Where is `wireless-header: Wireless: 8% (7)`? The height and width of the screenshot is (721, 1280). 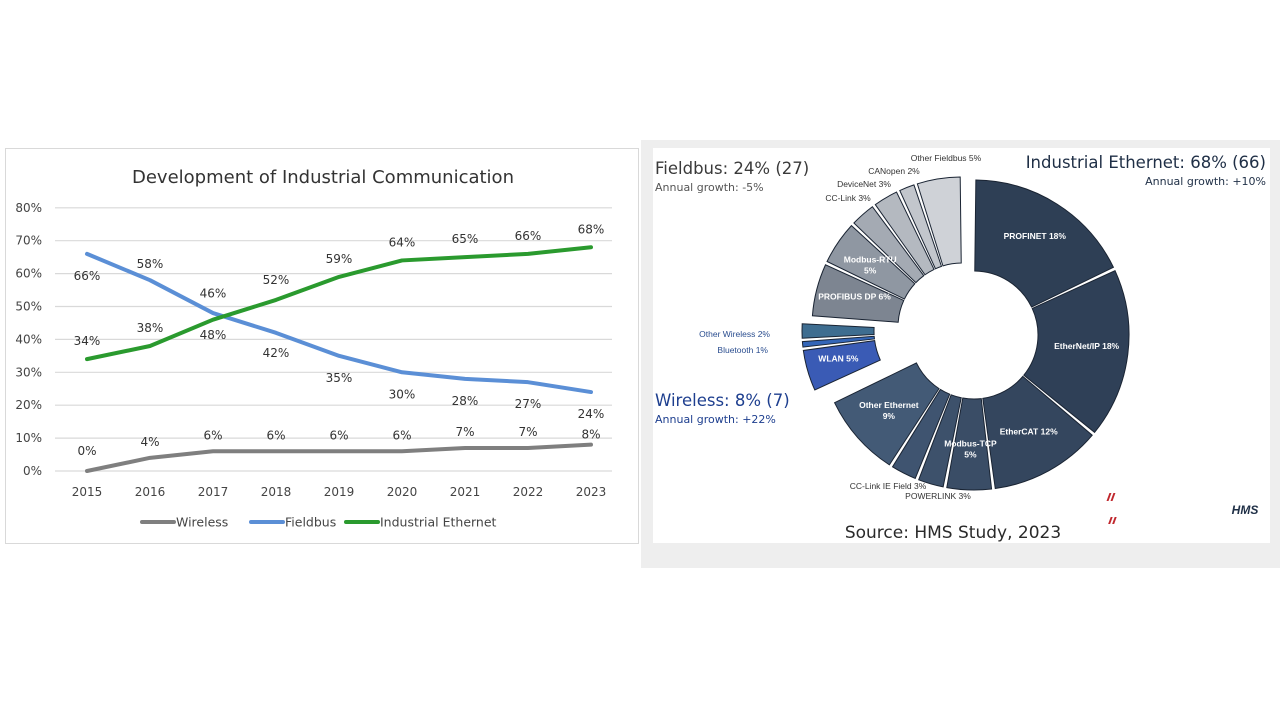 wireless-header: Wireless: 8% (7) is located at coordinates (722, 400).